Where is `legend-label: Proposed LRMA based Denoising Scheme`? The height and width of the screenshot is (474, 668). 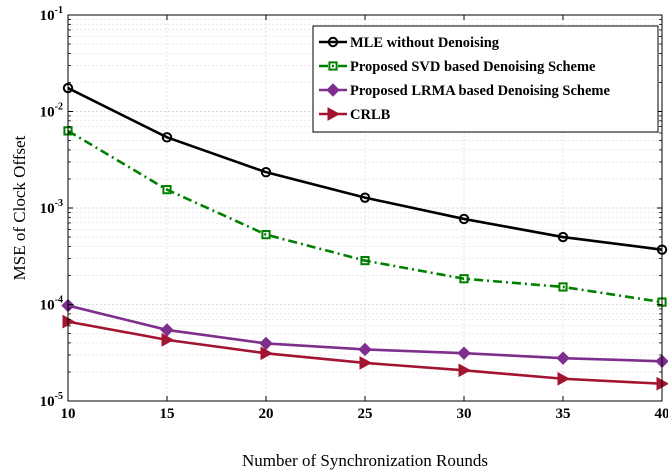 legend-label: Proposed LRMA based Denoising Scheme is located at coordinates (480, 91).